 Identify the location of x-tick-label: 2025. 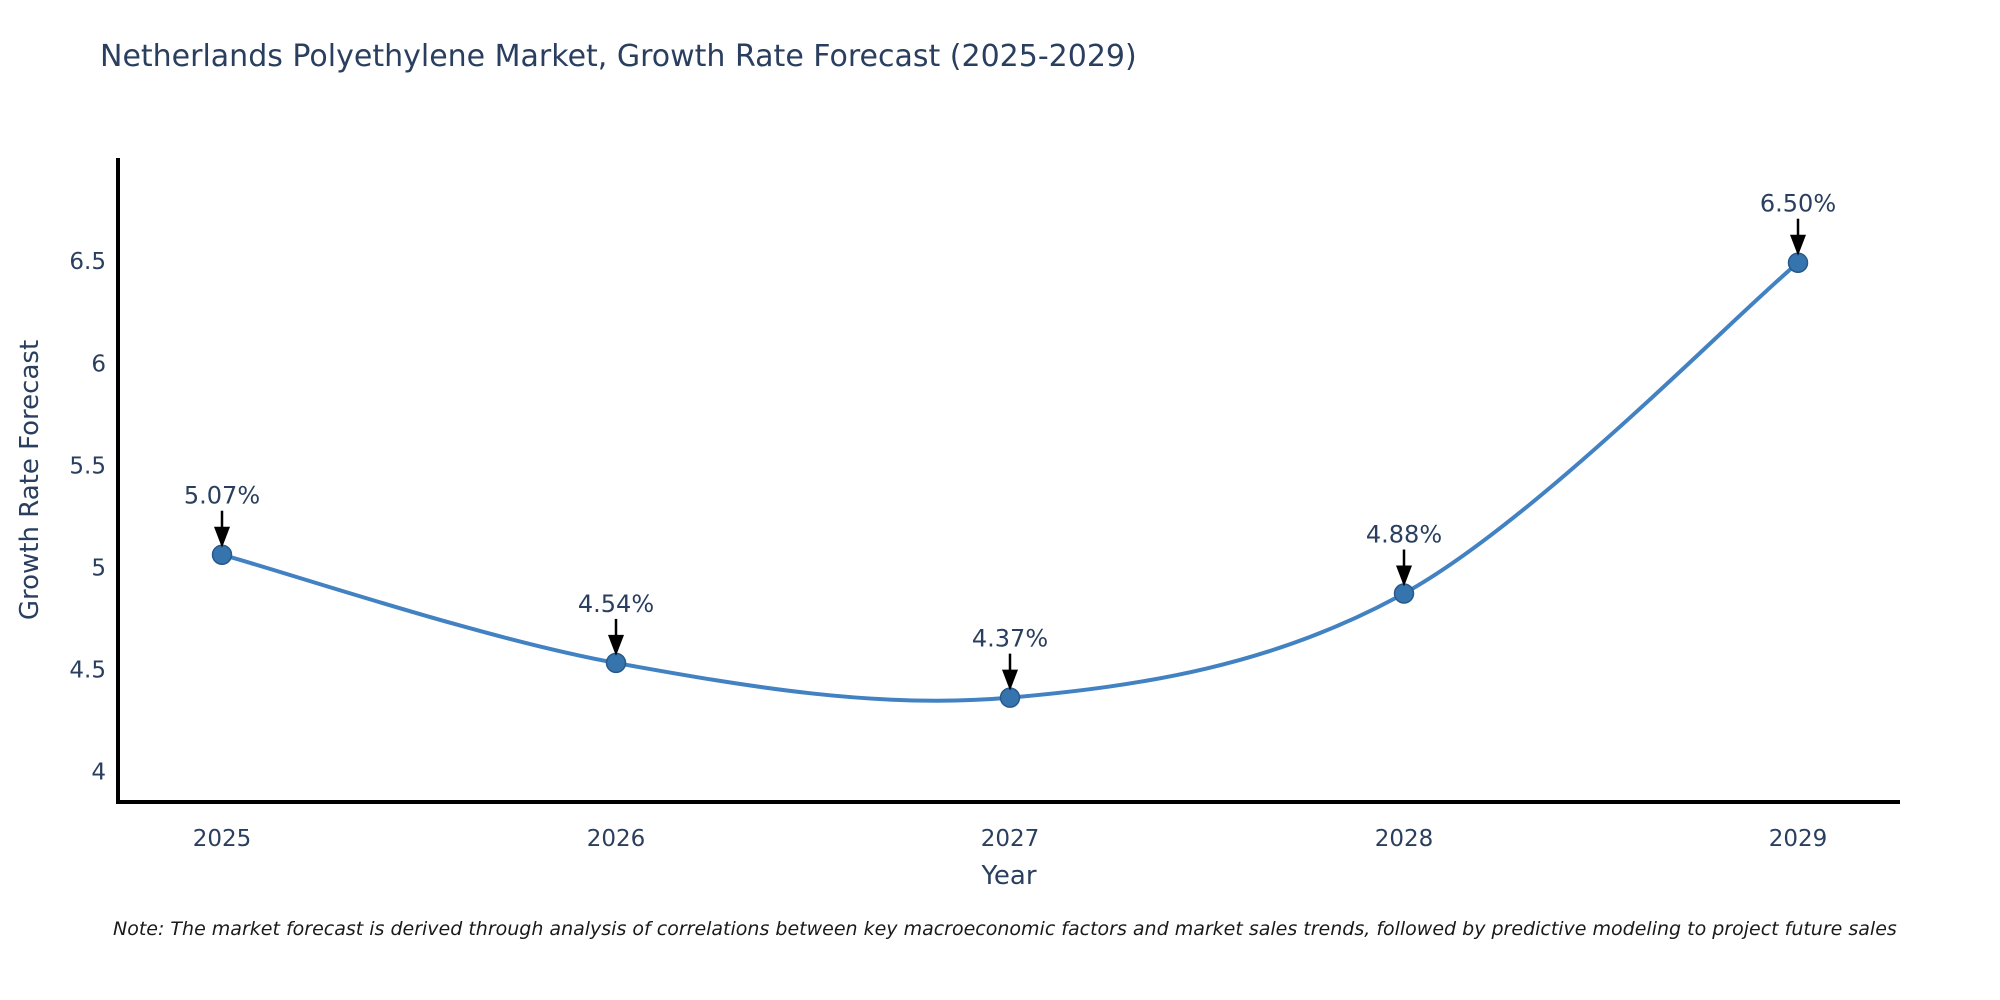
(222, 839).